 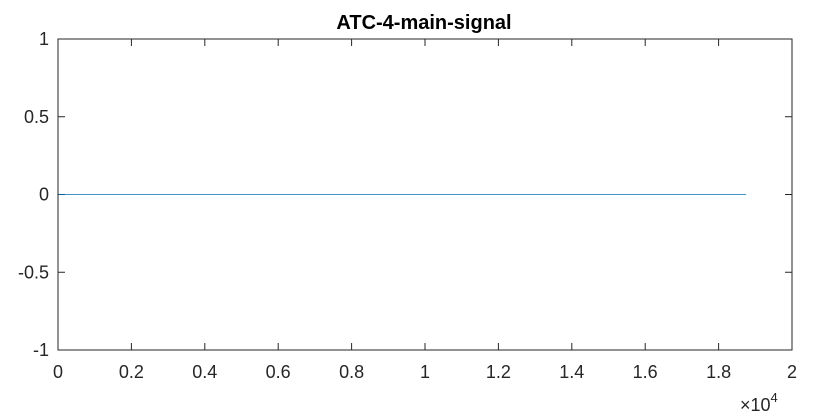 I want to click on y-tick-label: -0.5, so click(x=33, y=272).